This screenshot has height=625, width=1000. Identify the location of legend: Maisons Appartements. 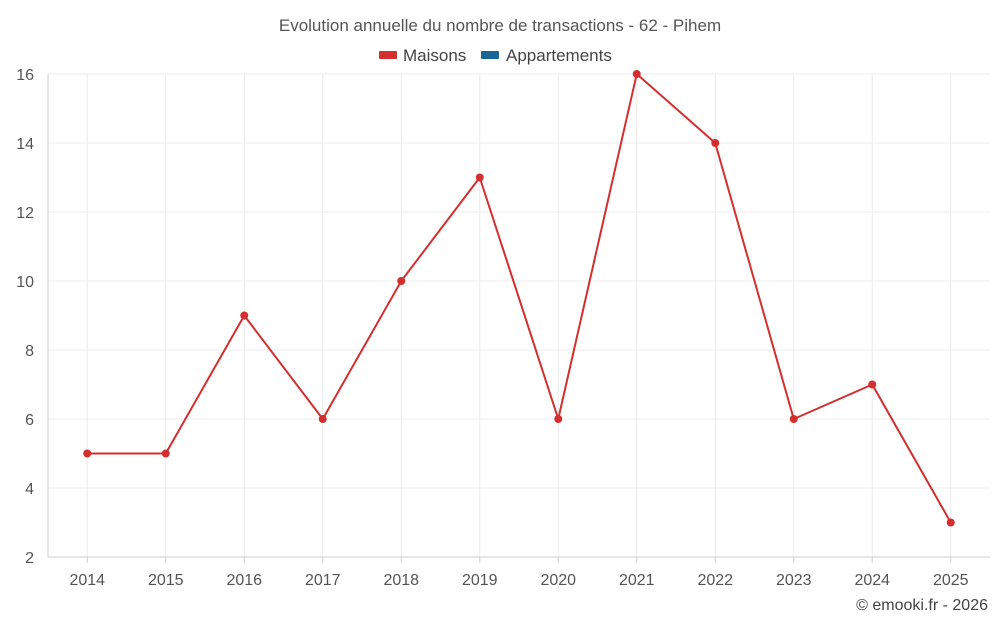
(495, 55).